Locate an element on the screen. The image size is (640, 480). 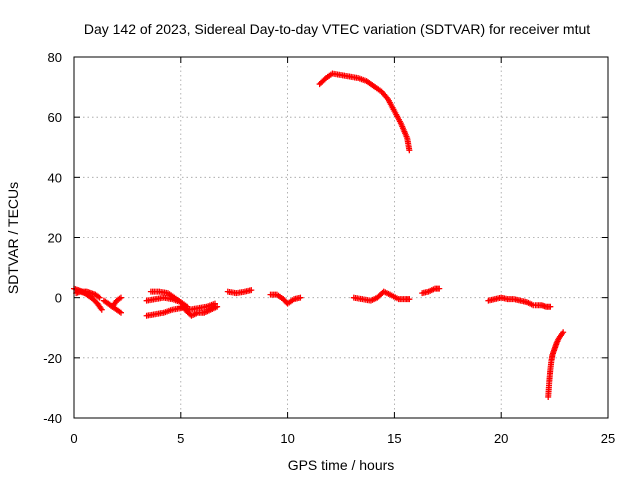
x-tick-label: 5 is located at coordinates (180, 438).